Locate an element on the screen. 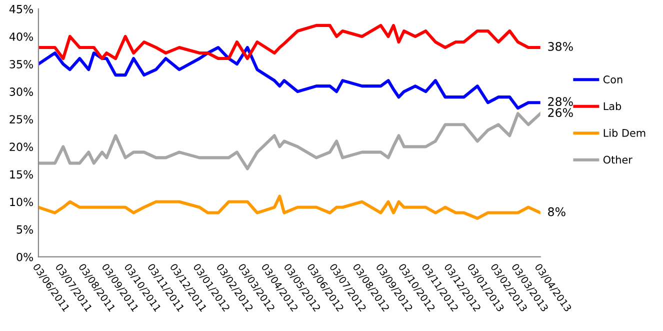 The image size is (663, 331). annotation: 38% is located at coordinates (560, 46).